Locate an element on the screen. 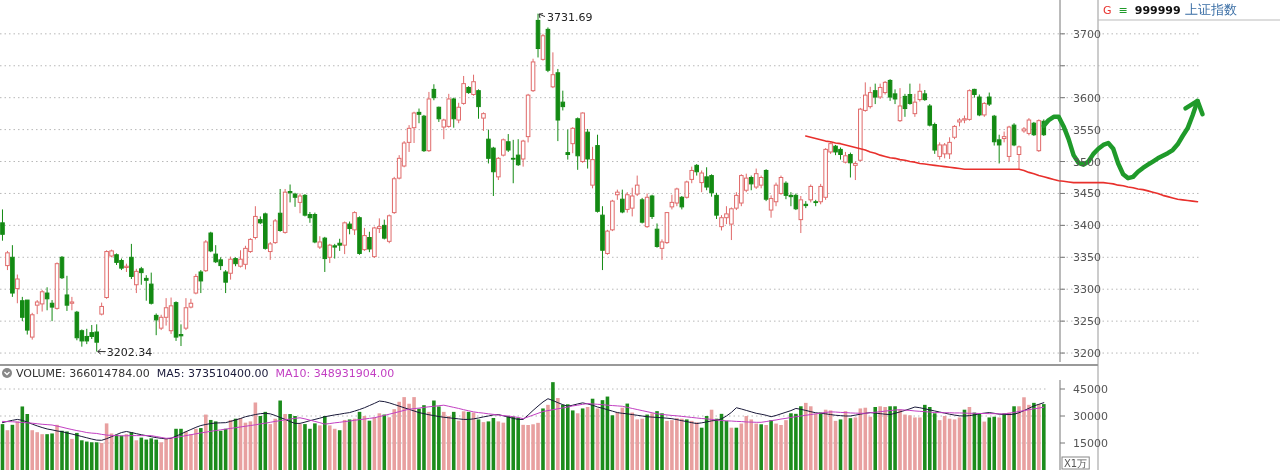 The image size is (1280, 470). chart-subtitle: 上证指数 is located at coordinates (1210, 9).